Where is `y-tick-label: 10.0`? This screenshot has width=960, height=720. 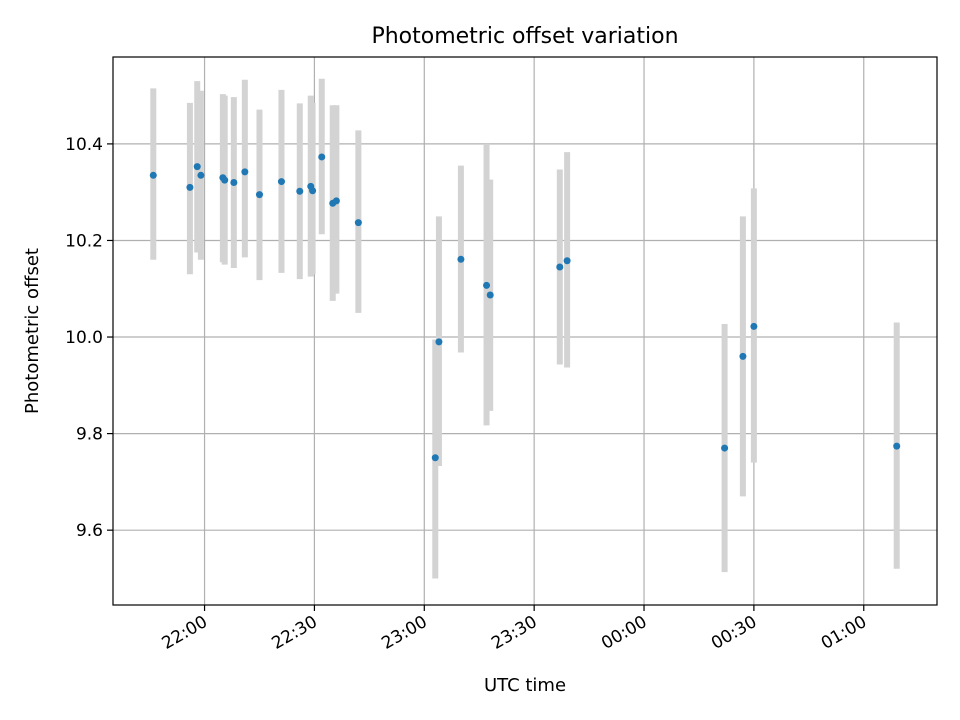
y-tick-label: 10.0 is located at coordinates (84, 338).